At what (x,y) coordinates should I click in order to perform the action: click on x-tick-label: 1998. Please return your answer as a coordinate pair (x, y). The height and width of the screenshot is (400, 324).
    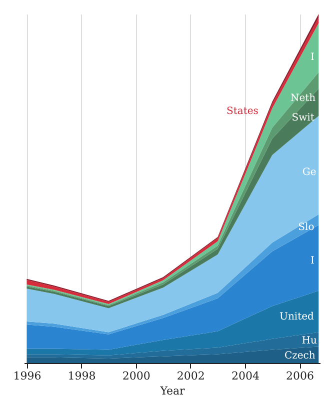
    Looking at the image, I should click on (82, 376).